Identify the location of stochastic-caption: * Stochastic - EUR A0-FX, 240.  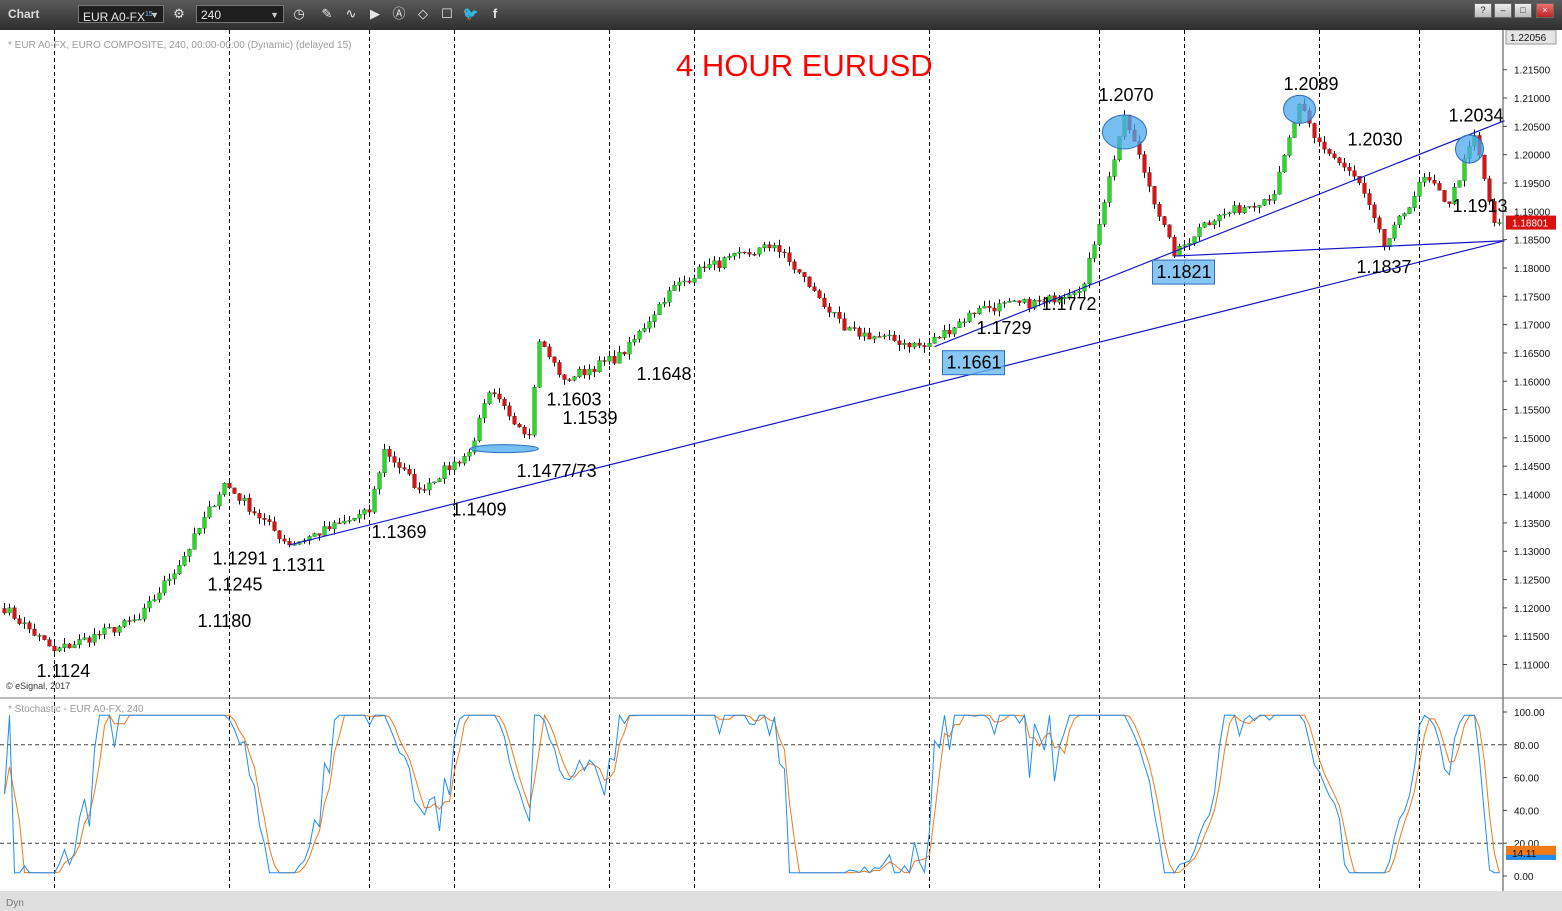
(76, 709).